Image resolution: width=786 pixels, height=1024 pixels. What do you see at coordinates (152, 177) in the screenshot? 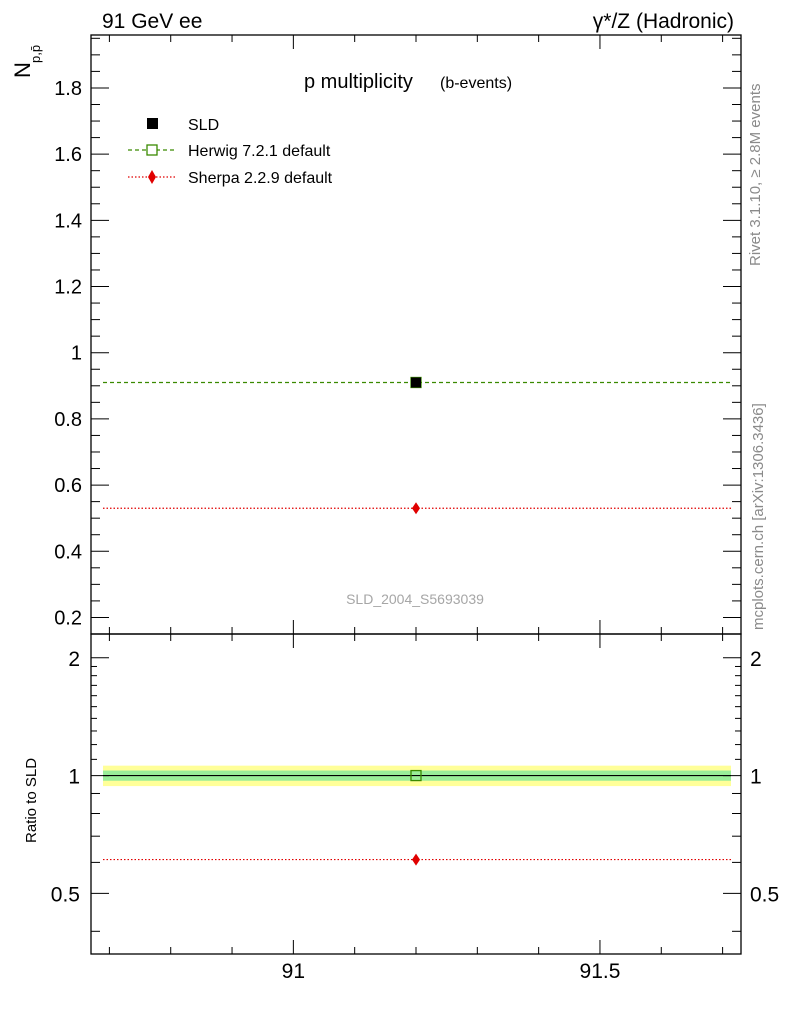
I see `legend-sherpa-marker` at bounding box center [152, 177].